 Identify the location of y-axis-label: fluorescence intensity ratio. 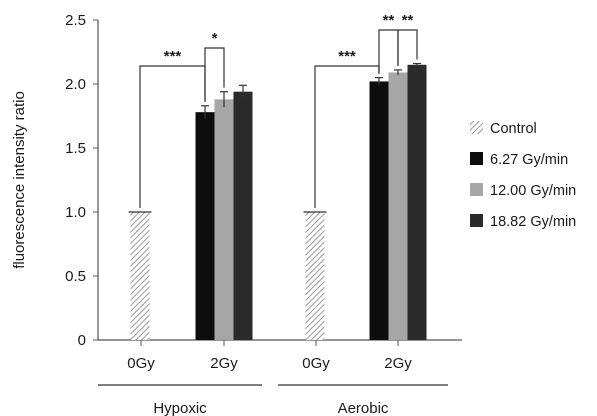
(19, 180).